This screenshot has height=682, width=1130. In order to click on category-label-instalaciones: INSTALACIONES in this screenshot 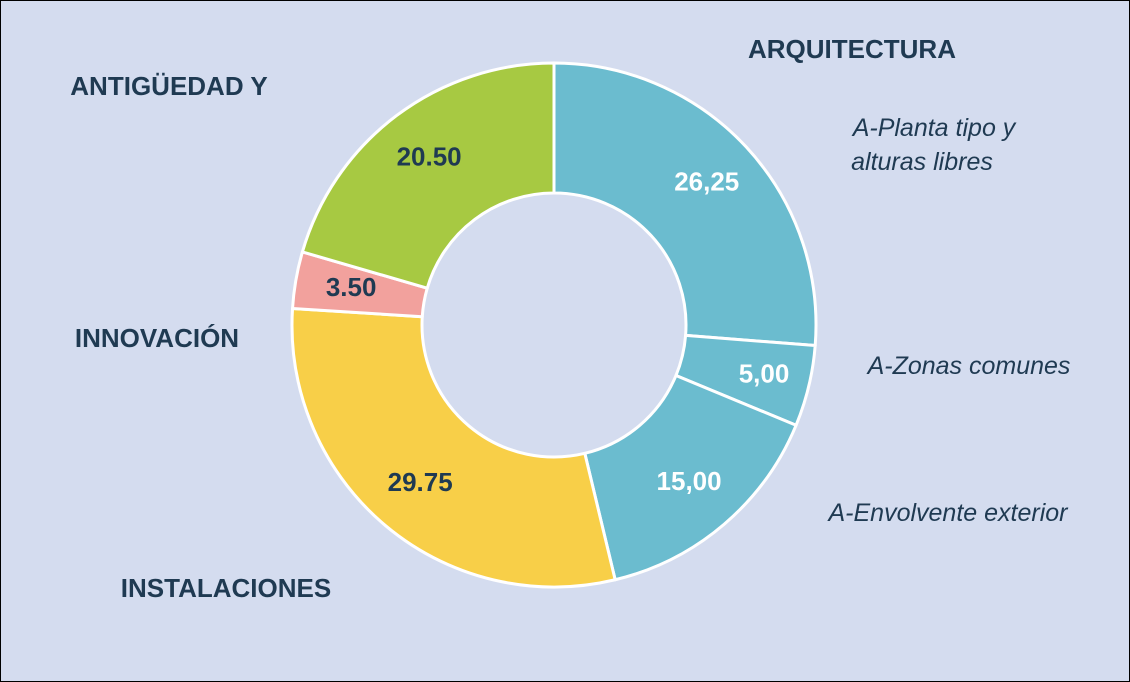, I will do `click(226, 588)`.